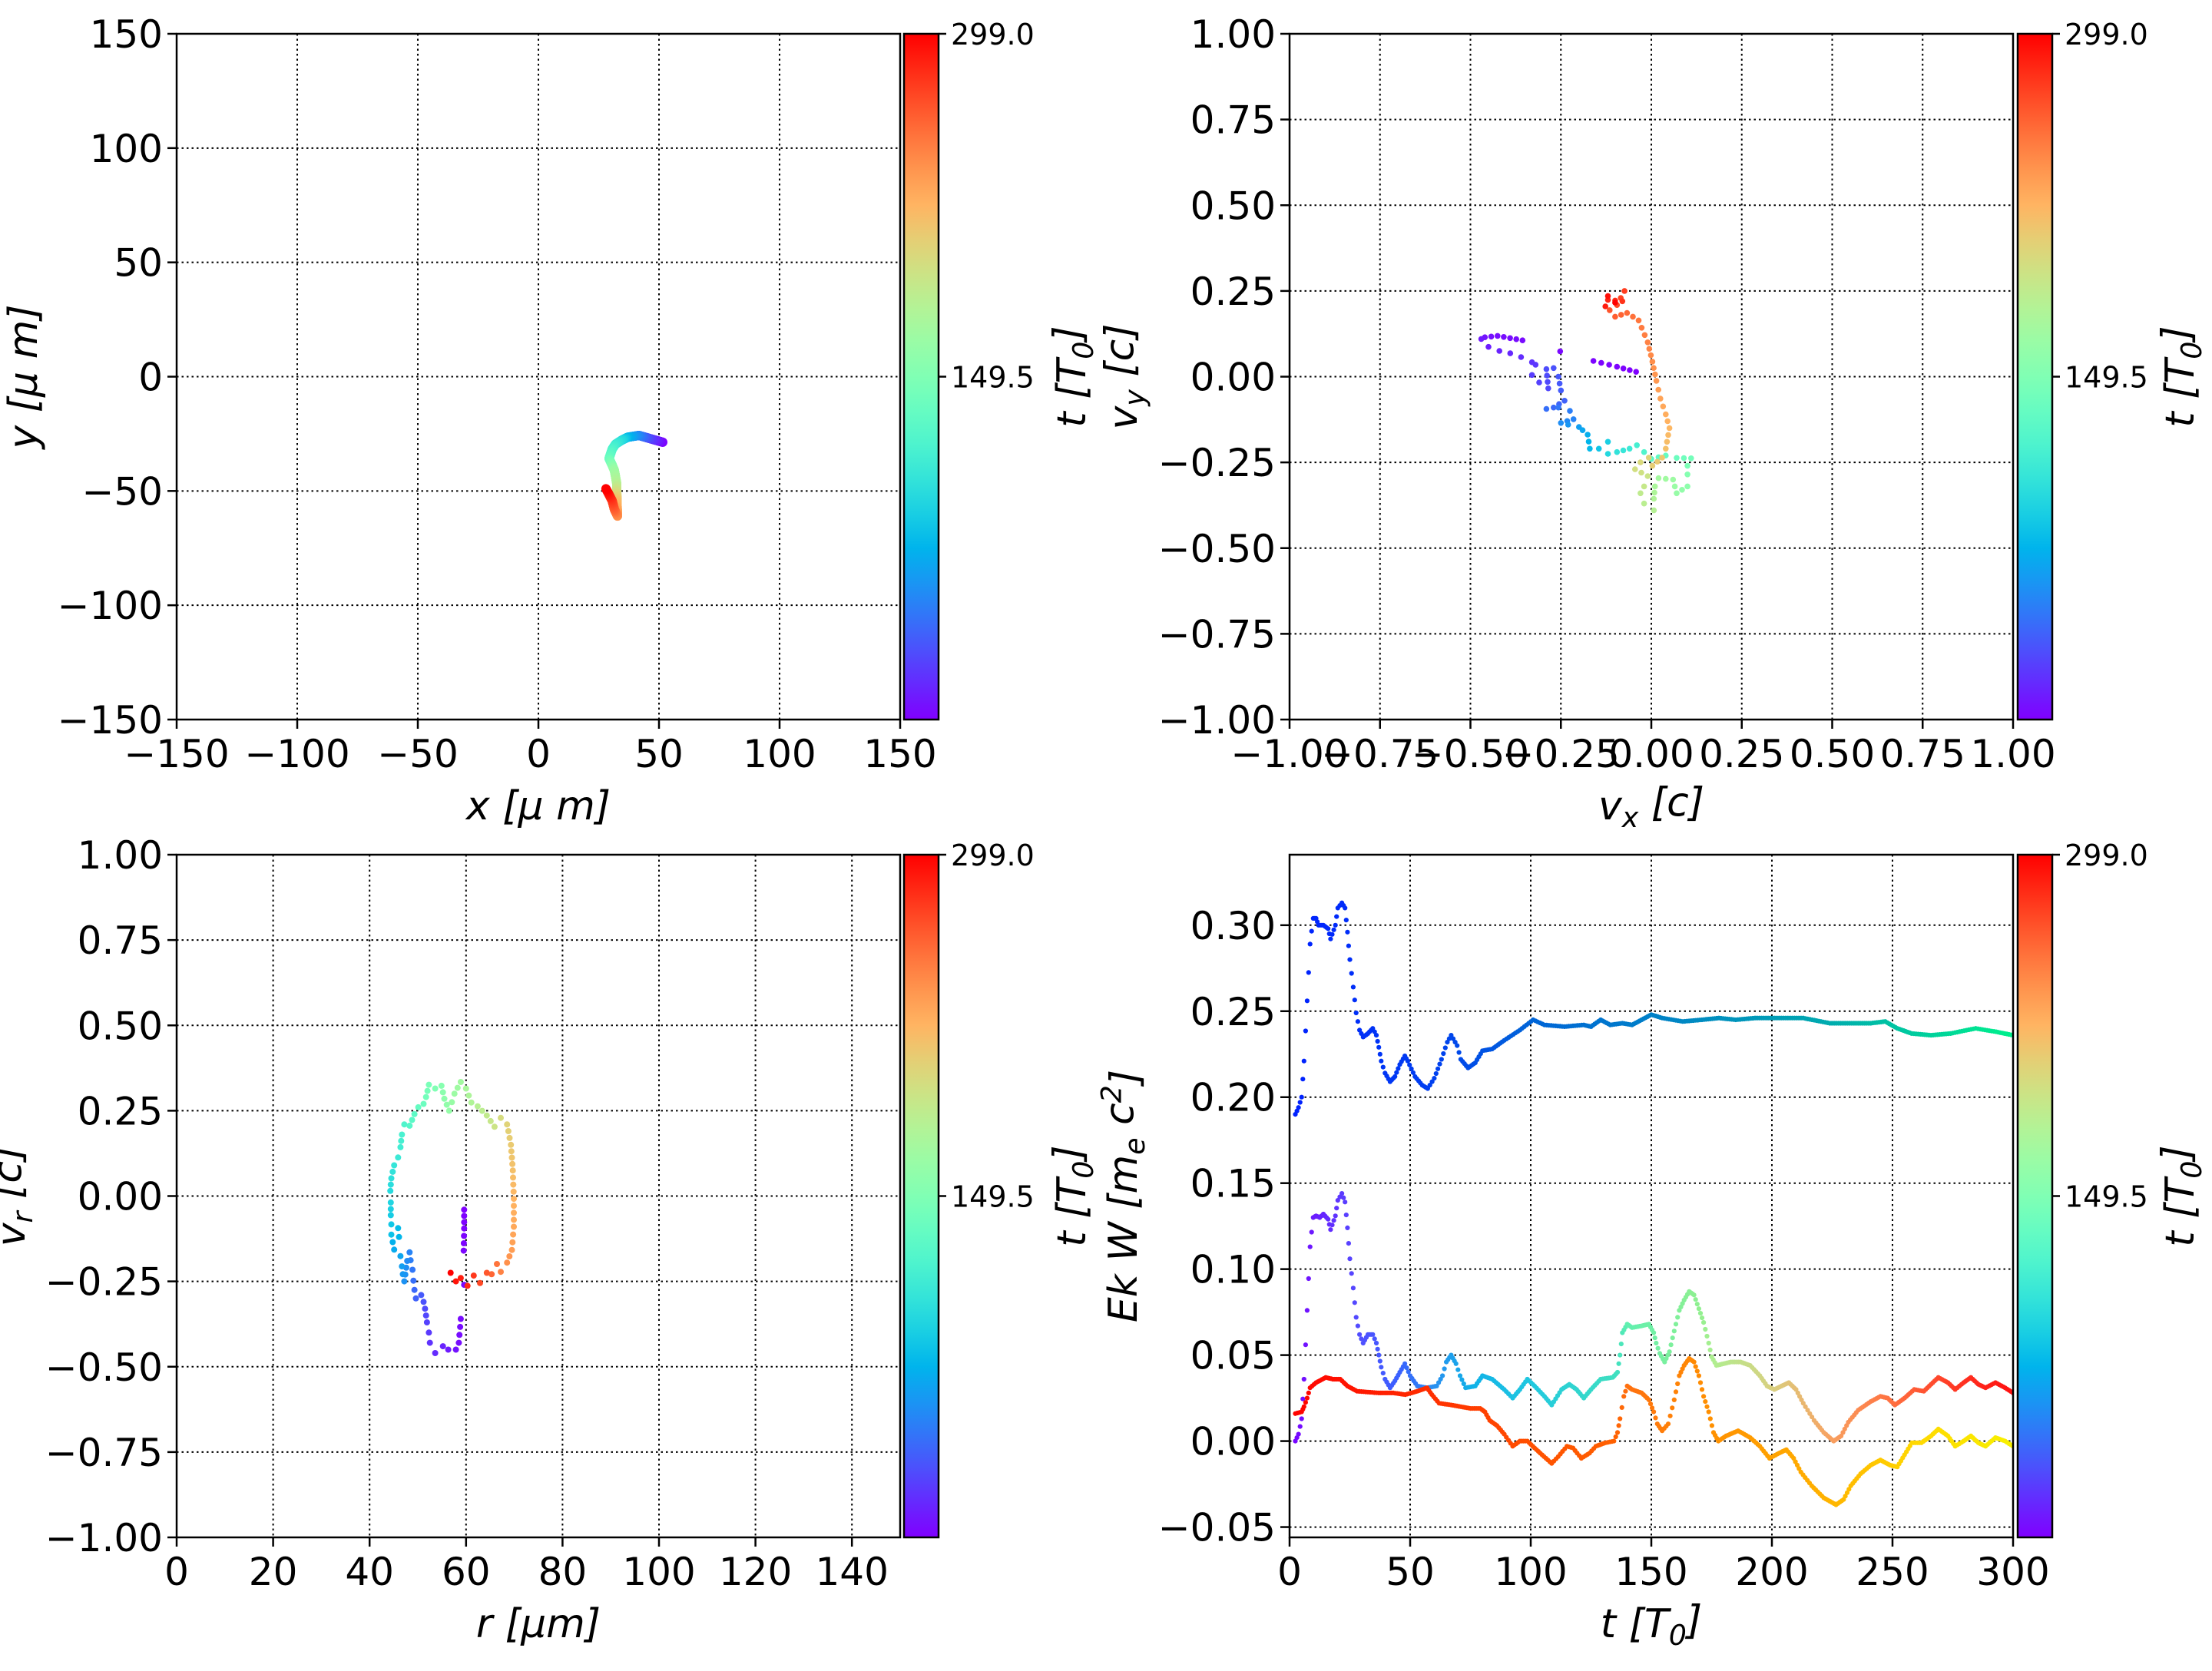  I want to click on x-tick-label: 200, so click(1772, 1572).